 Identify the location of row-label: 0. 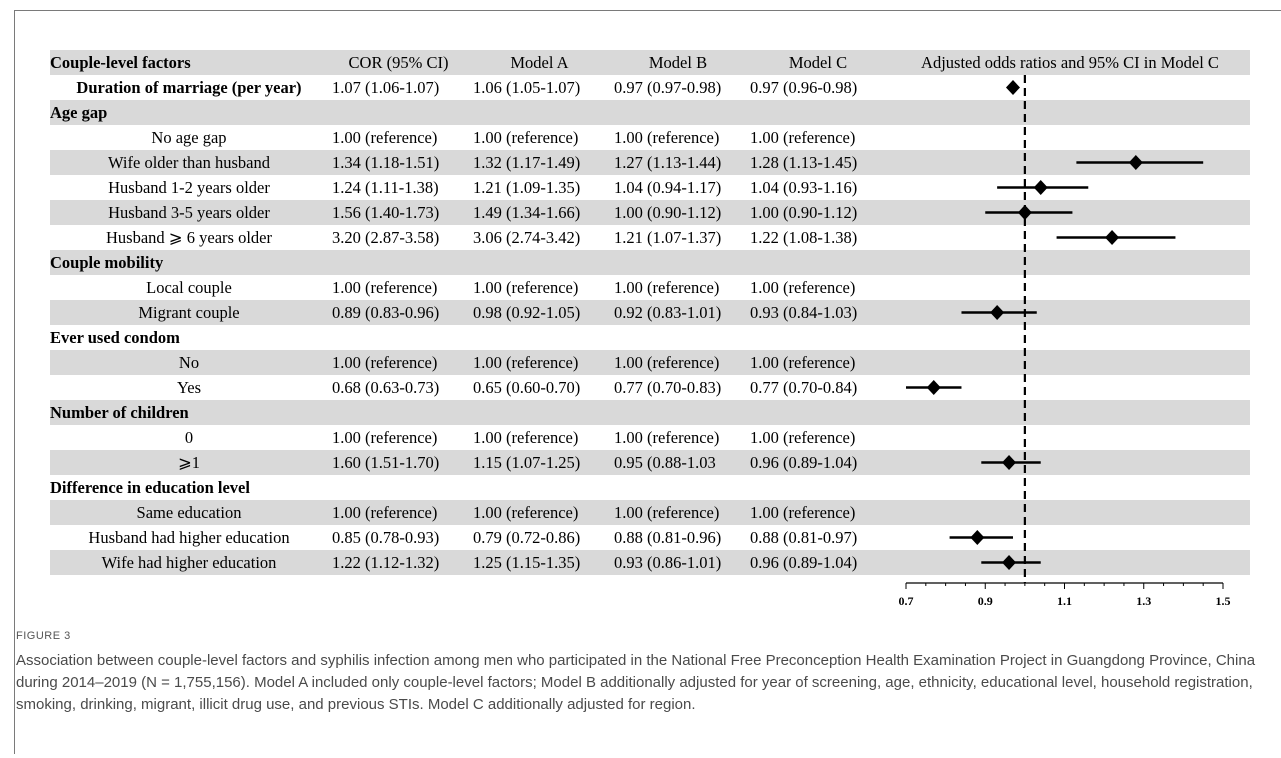
(189, 437).